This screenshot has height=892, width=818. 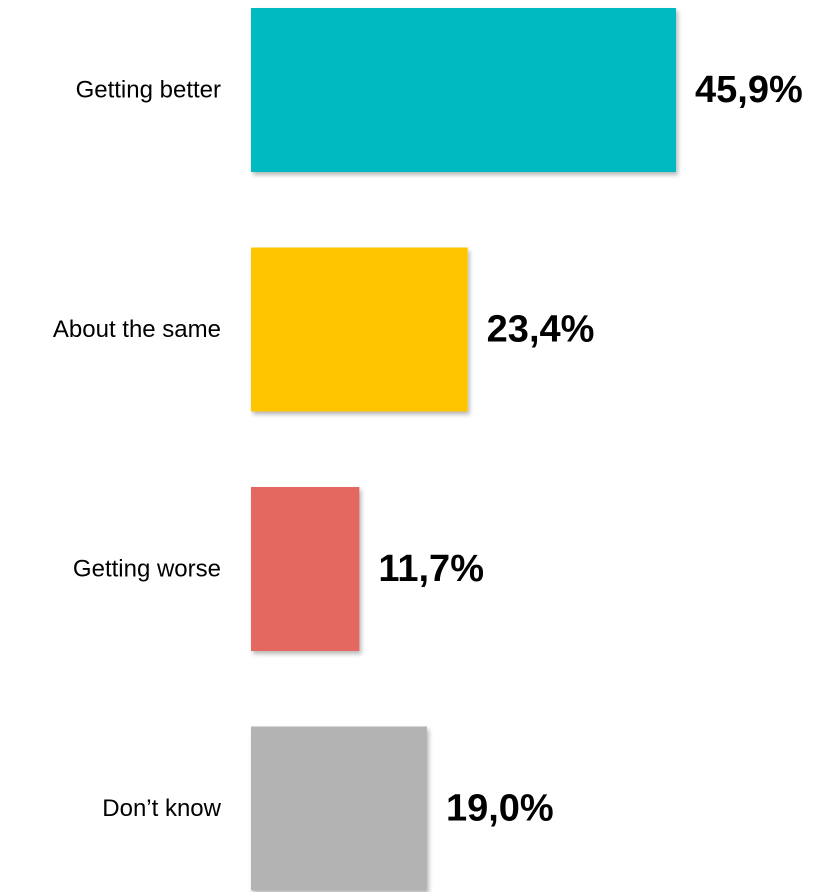 What do you see at coordinates (339, 808) in the screenshot?
I see `bar-don-t-know` at bounding box center [339, 808].